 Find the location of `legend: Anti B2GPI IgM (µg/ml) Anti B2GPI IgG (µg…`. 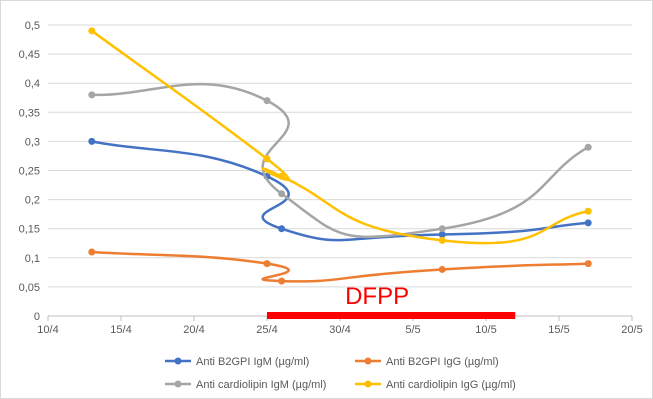

legend: Anti B2GPI IgM (µg/ml) Anti B2GPI IgG (µg… is located at coordinates (340, 373).